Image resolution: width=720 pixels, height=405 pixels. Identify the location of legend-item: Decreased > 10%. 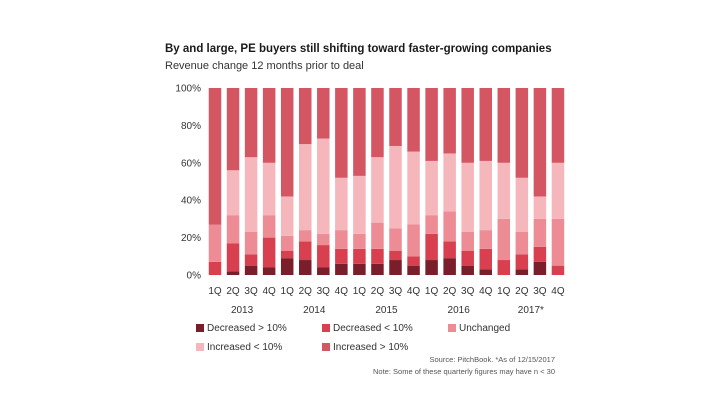
(241, 328).